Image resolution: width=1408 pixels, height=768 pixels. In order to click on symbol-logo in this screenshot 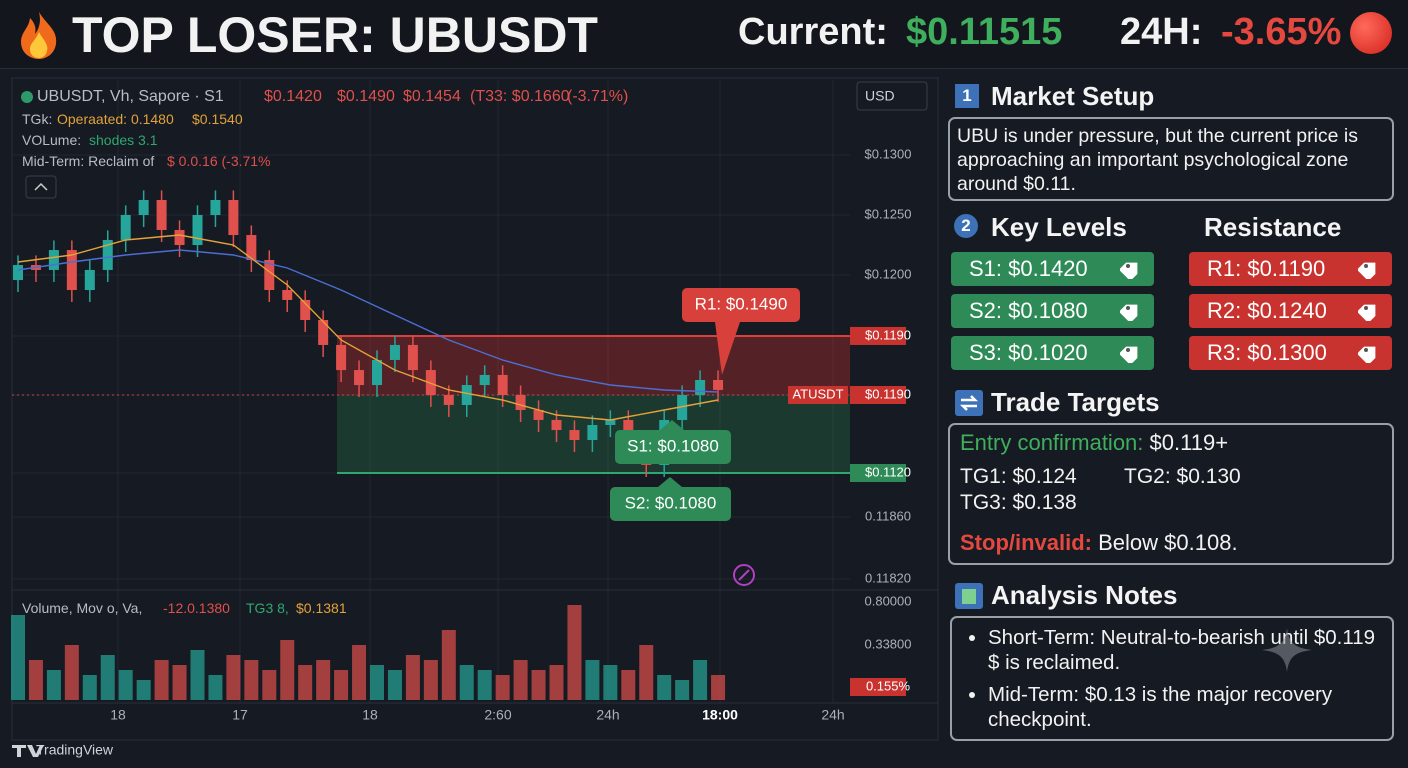, I will do `click(27, 97)`.